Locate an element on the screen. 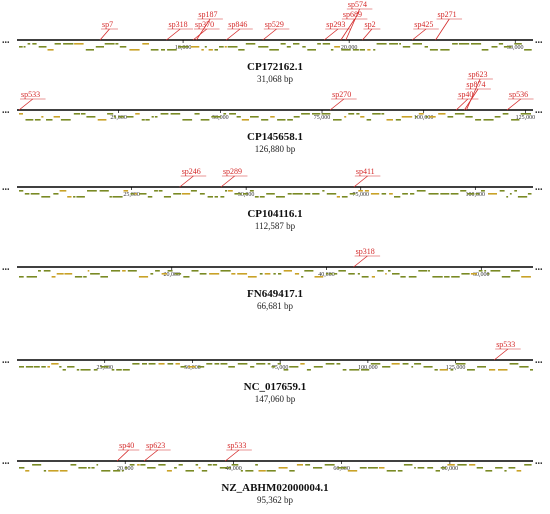 This screenshot has height=514, width=550. spacer-label: sp411 is located at coordinates (365, 171).